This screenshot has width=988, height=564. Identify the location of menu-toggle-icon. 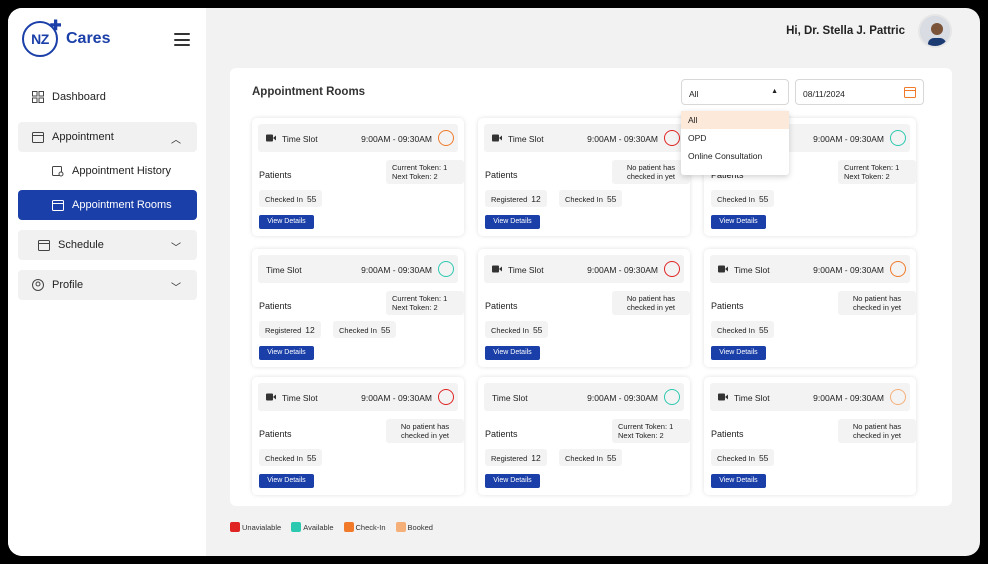
(182, 39).